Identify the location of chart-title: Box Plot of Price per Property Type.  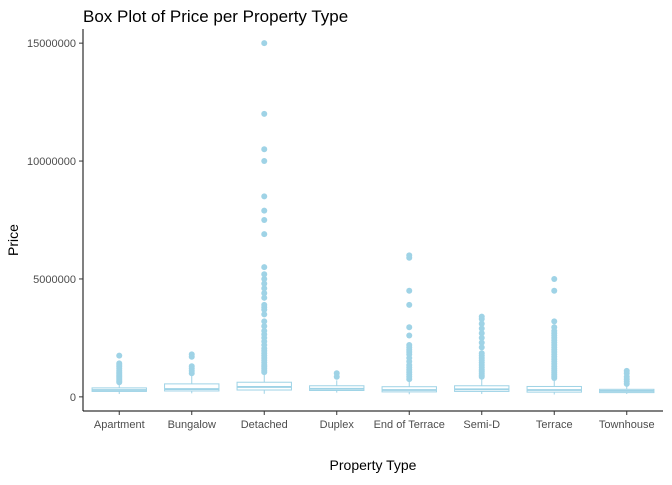
(215, 16).